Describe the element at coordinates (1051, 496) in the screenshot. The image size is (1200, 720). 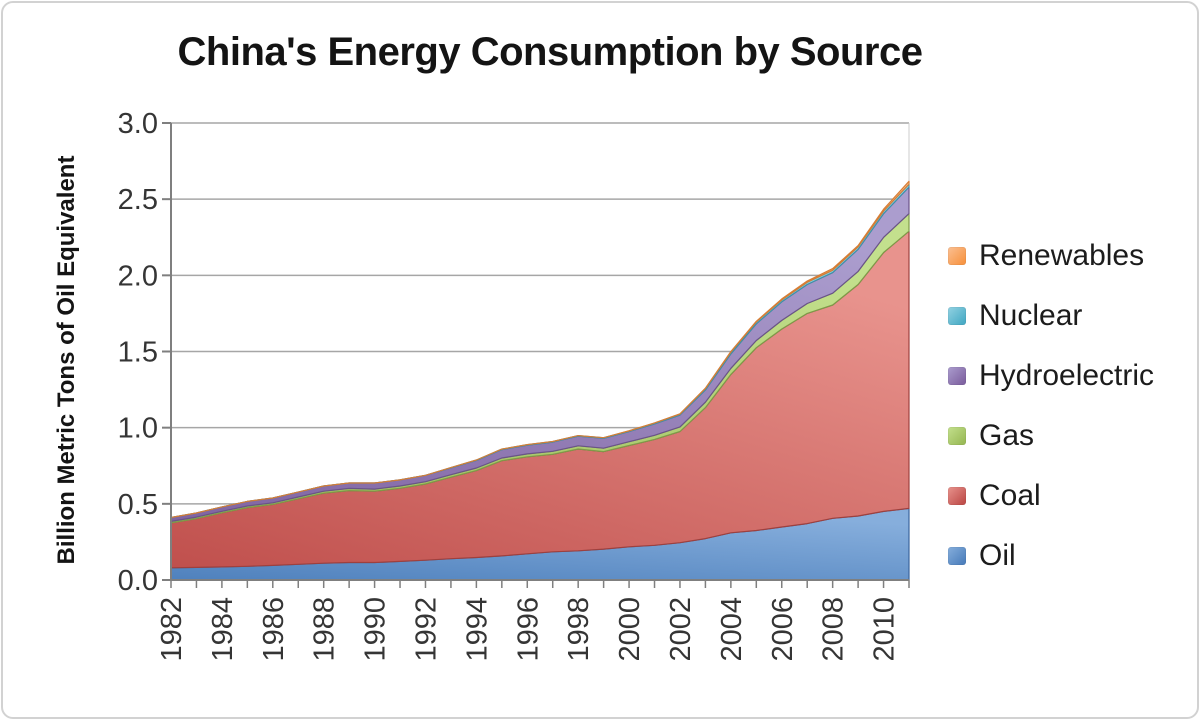
I see `legend-item-coal: Coal` at that location.